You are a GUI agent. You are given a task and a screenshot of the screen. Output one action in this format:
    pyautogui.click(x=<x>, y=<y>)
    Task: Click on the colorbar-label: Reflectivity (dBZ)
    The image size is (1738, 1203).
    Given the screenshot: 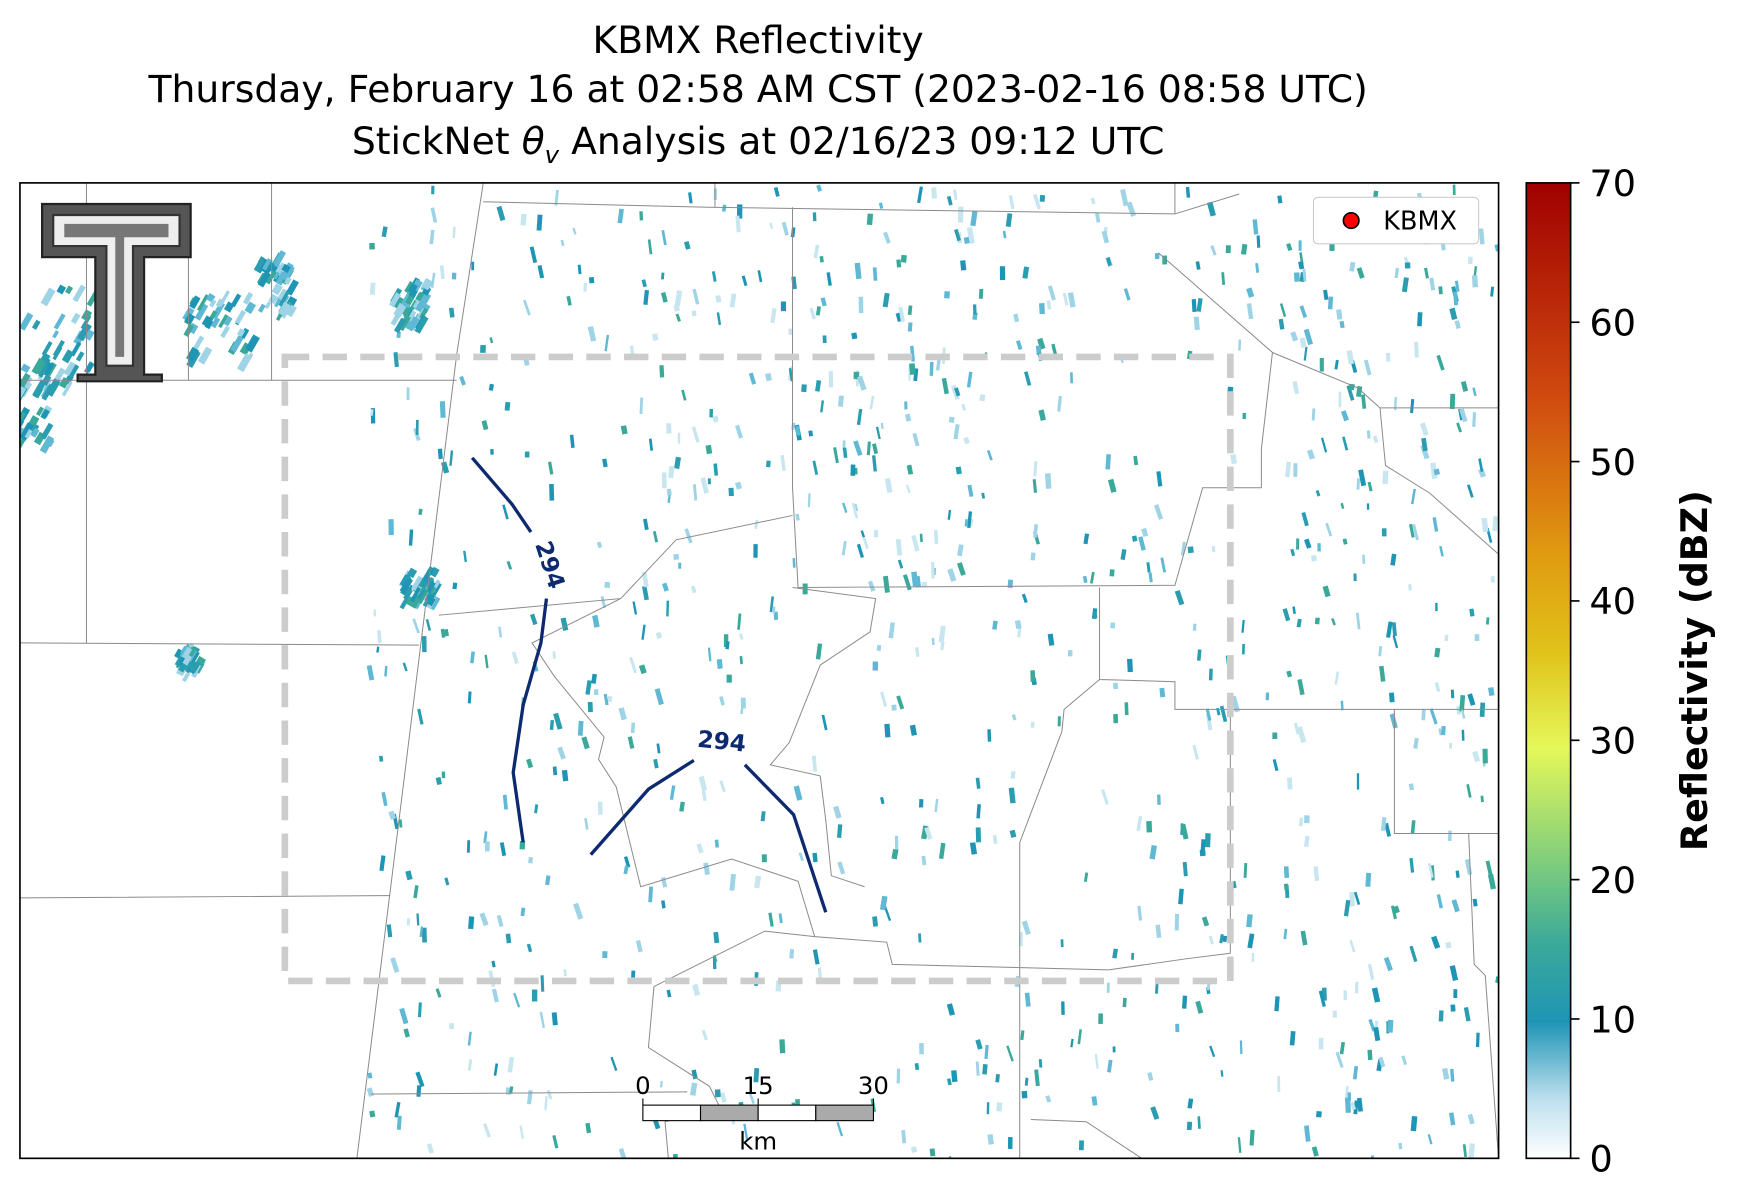 What is the action you would take?
    pyautogui.click(x=1694, y=670)
    